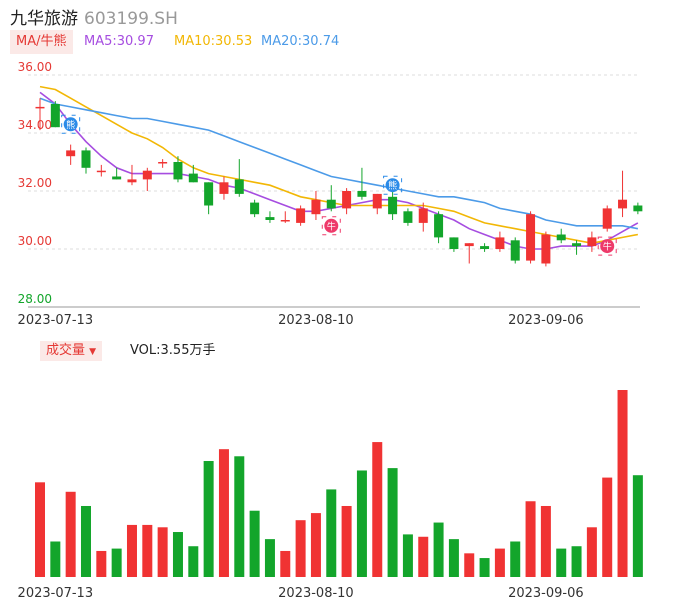 The width and height of the screenshot is (686, 606). I want to click on x-tick-label: 2023-08-10, so click(316, 320).